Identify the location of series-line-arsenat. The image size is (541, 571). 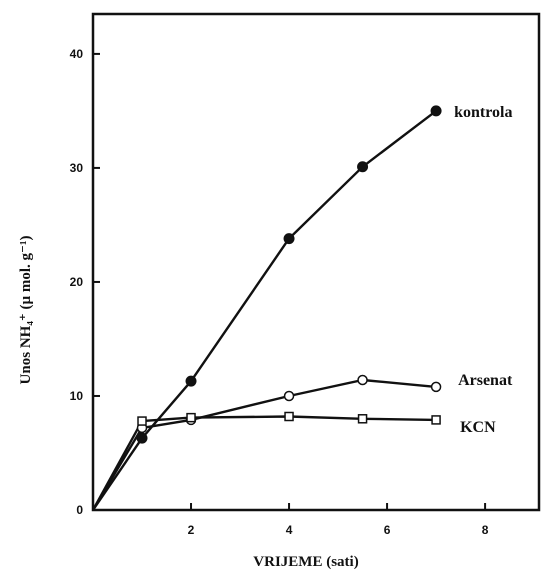
(264, 444).